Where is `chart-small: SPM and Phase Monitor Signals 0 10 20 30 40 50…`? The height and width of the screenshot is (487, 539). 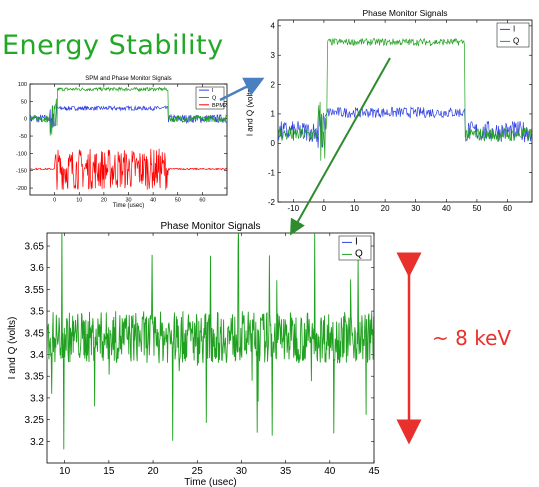
chart-small: SPM and Phase Monitor Signals 0 10 20 30 40 50… is located at coordinates (122, 142).